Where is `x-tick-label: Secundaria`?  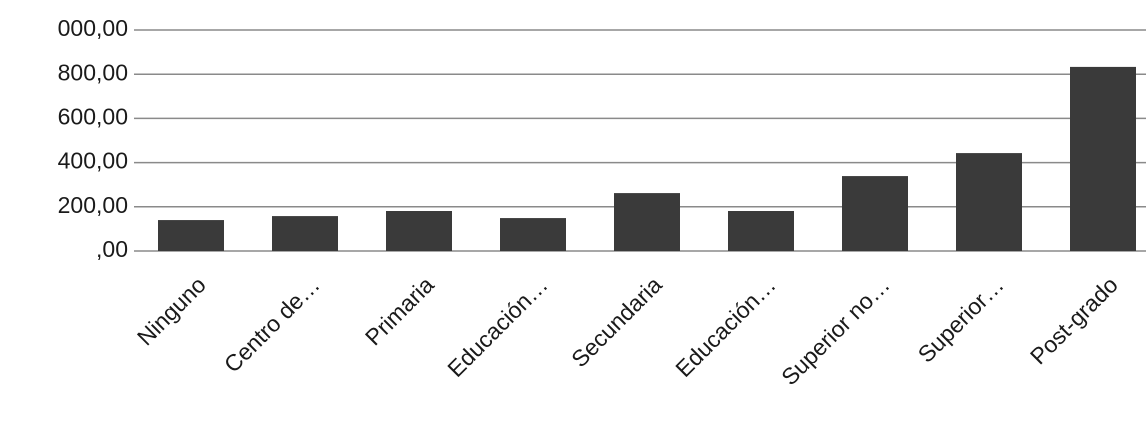 x-tick-label: Secundaria is located at coordinates (616, 321).